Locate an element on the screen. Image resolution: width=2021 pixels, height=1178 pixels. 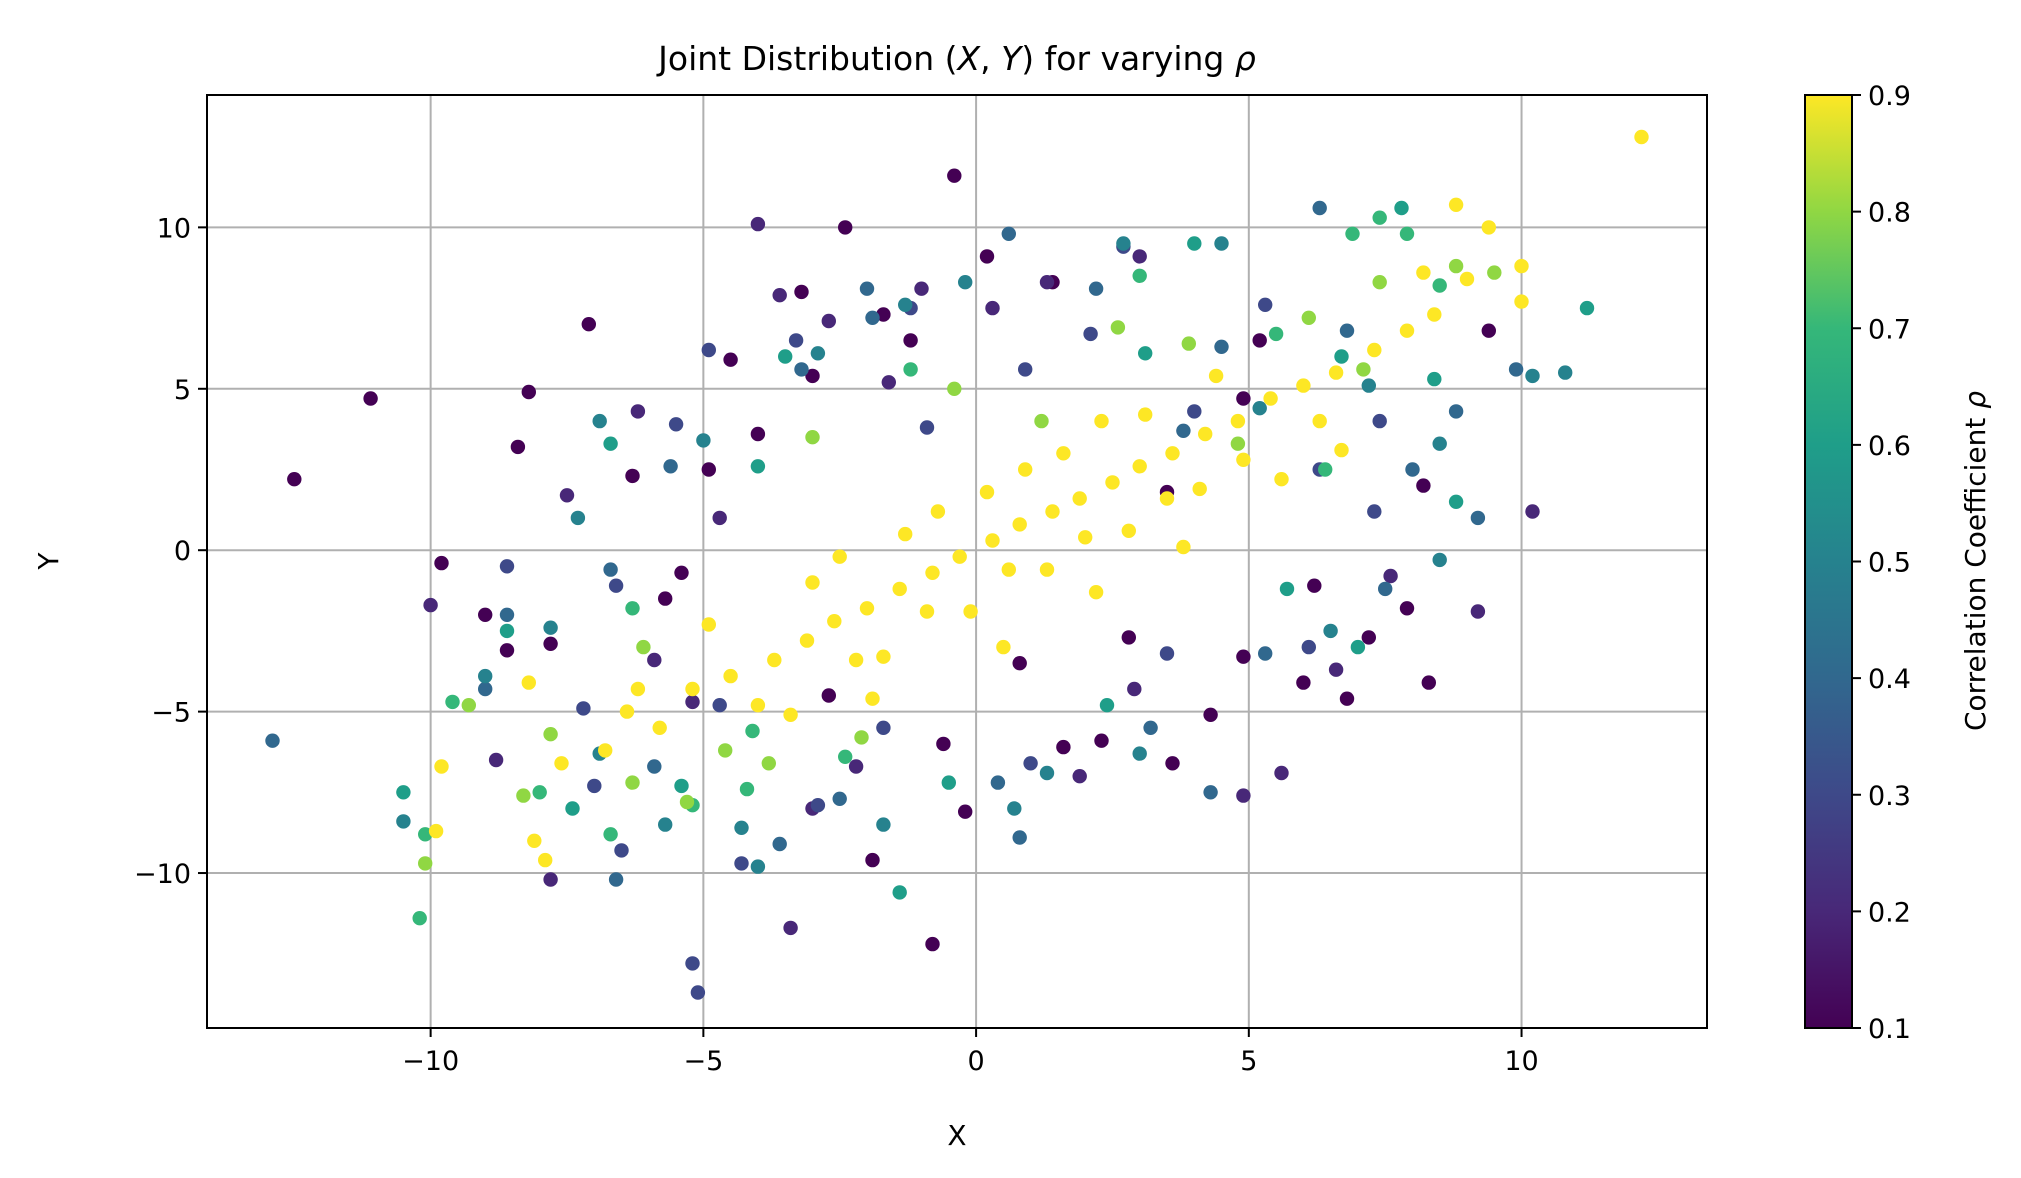
colorbar-tick-label: 0.2 is located at coordinates (1889, 912).